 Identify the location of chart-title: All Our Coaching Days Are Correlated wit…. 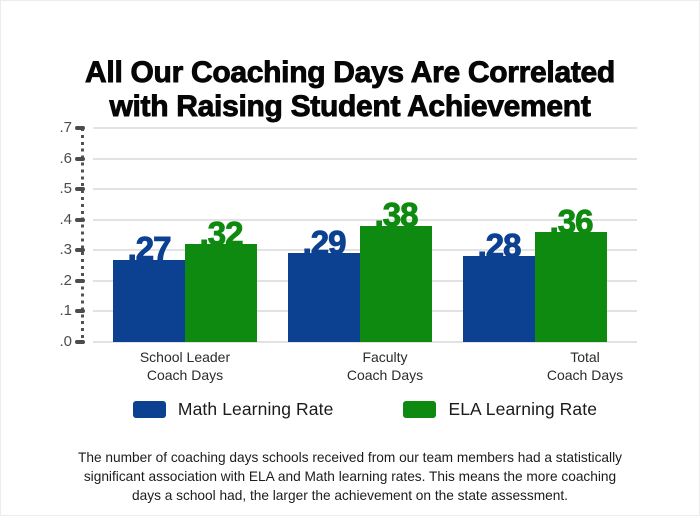
(350, 90).